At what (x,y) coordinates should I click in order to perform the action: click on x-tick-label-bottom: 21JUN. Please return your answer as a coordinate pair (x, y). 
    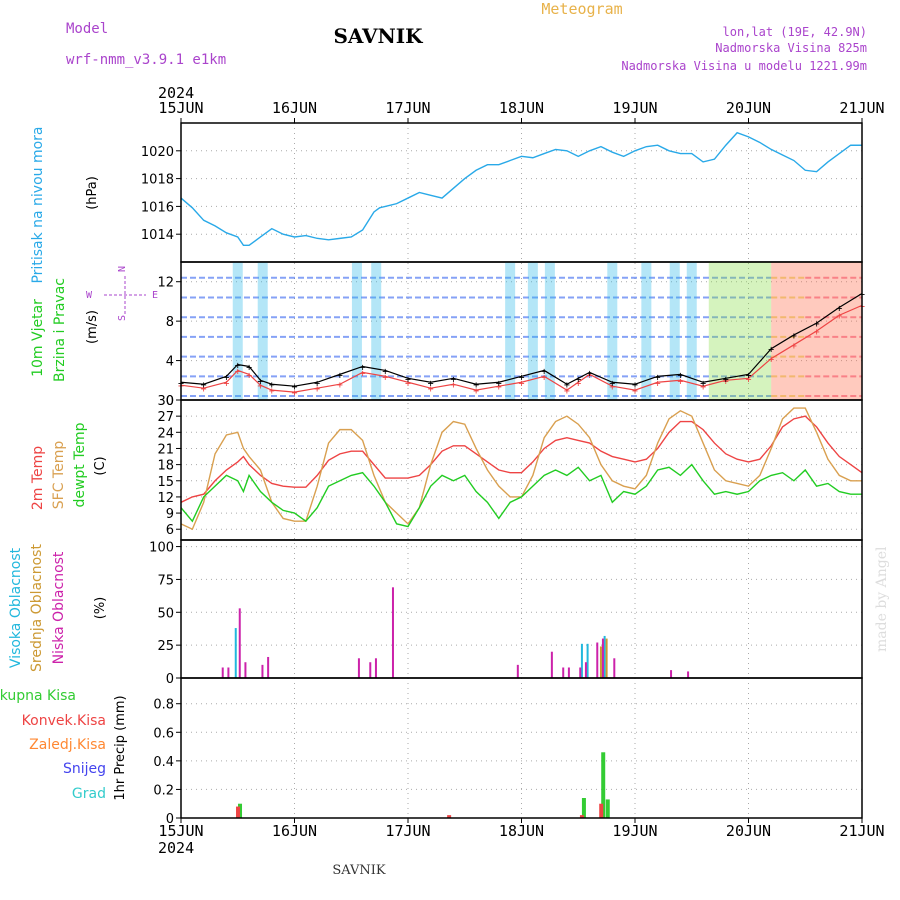
    Looking at the image, I should click on (861, 831).